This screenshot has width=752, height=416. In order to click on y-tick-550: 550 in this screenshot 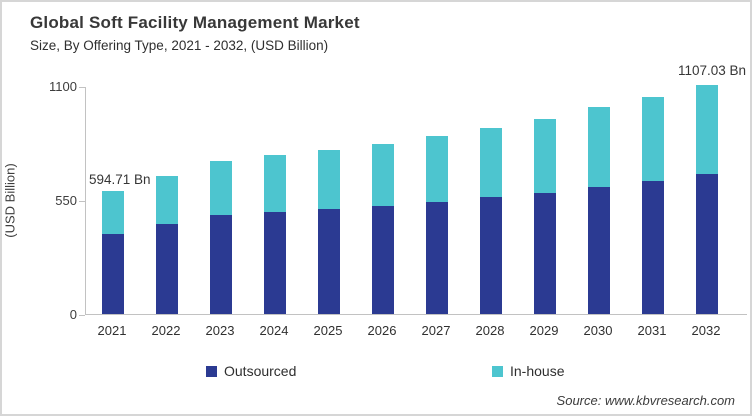, I will do `click(66, 200)`.